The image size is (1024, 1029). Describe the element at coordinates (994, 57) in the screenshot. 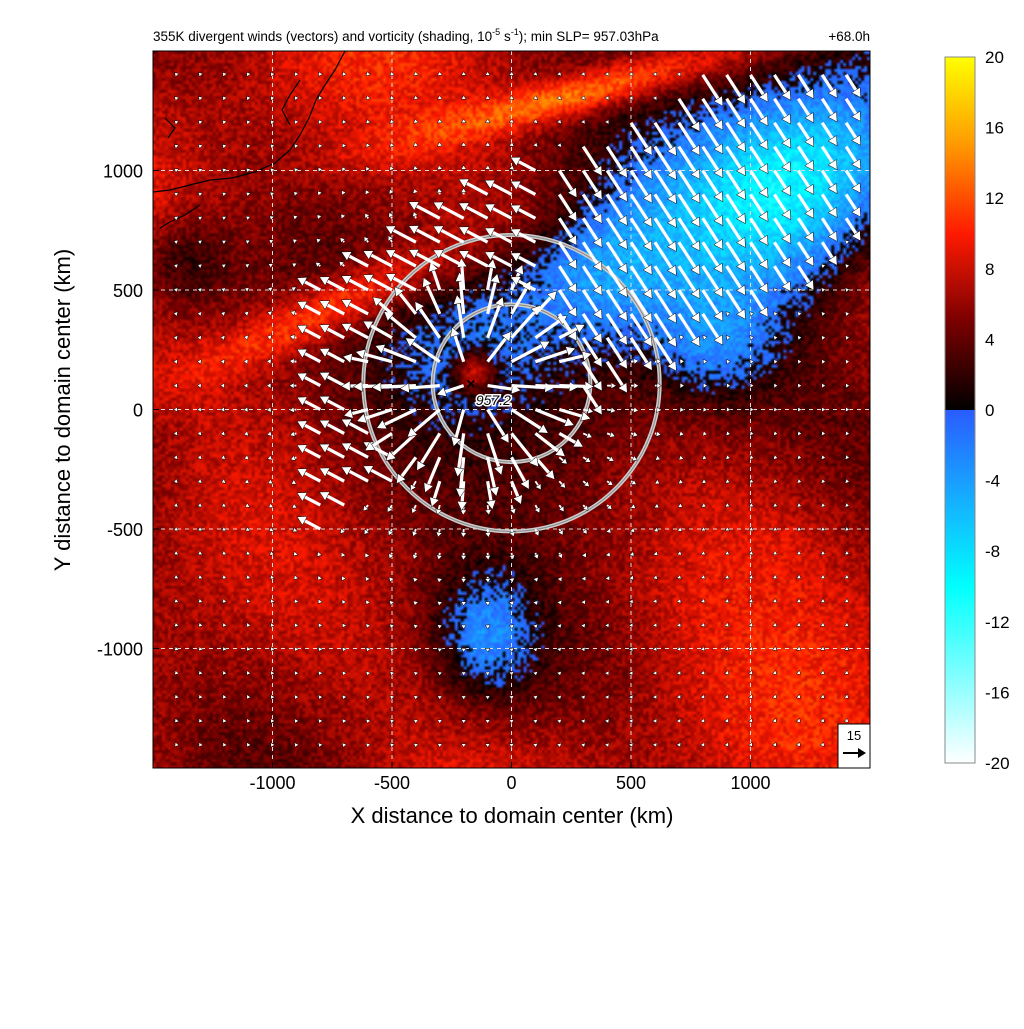

I see `colorbar-tick: 20` at that location.